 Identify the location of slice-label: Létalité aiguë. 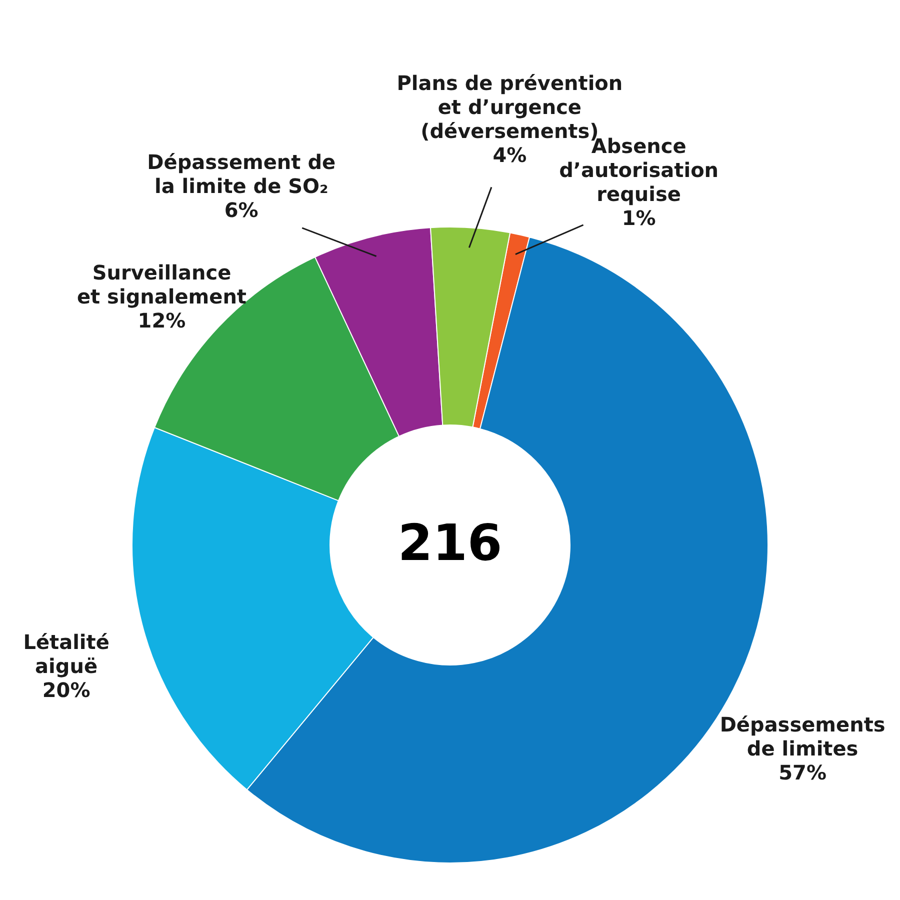
(66, 654).